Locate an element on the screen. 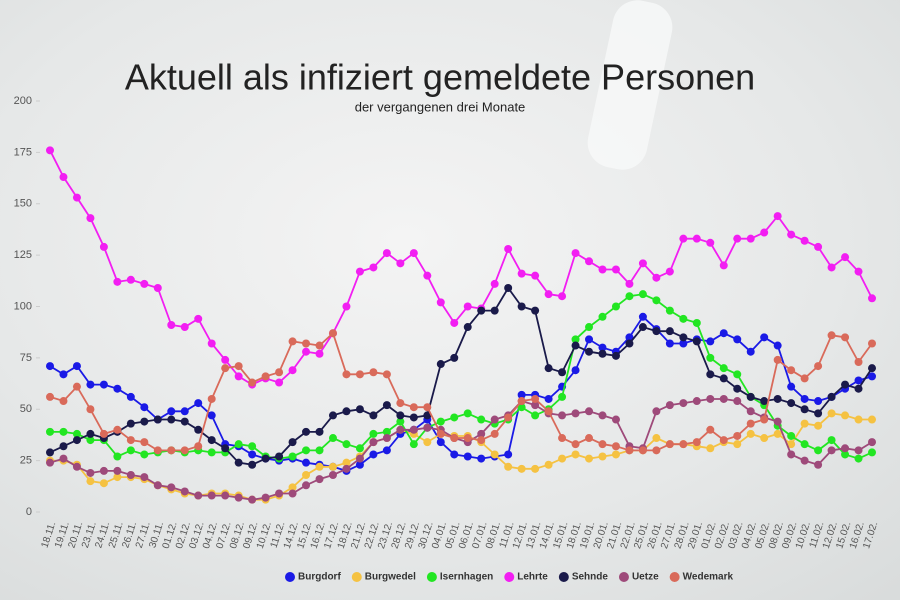  legend-swatch is located at coordinates (674, 577).